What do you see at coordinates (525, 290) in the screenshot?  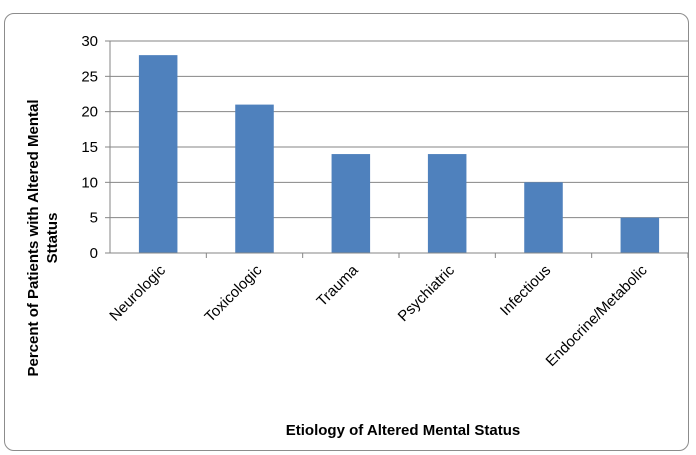 I see `x-category-label: Infectious` at bounding box center [525, 290].